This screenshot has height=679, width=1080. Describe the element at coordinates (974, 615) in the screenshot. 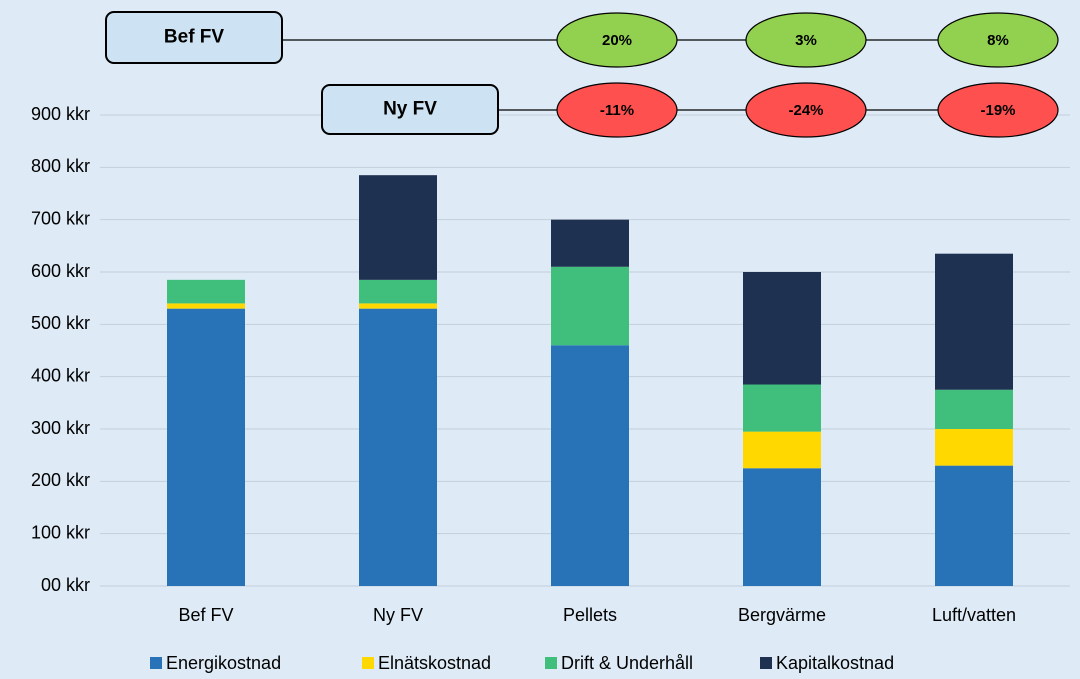

I see `x-tick-label: Luft/vatten` at that location.